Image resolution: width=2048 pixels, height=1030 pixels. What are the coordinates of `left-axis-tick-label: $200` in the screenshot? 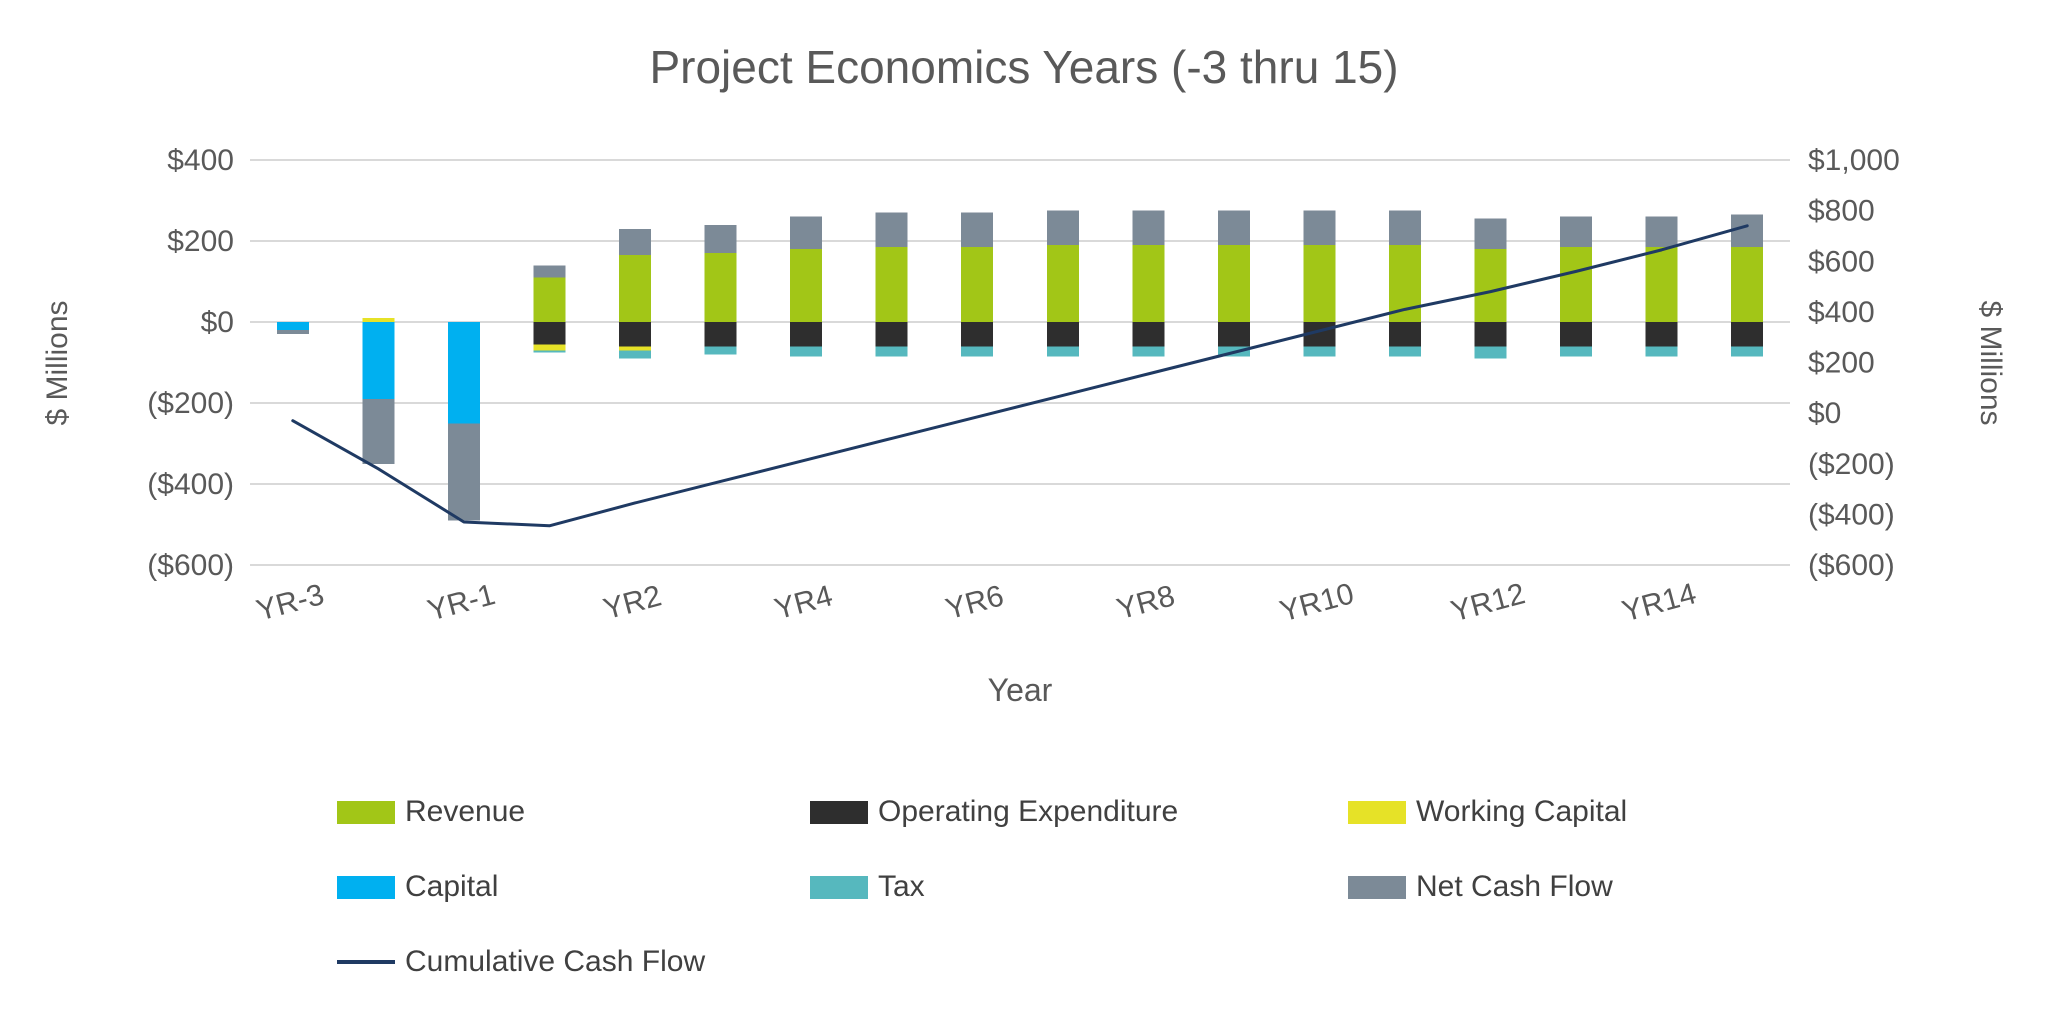 It's located at (200, 241).